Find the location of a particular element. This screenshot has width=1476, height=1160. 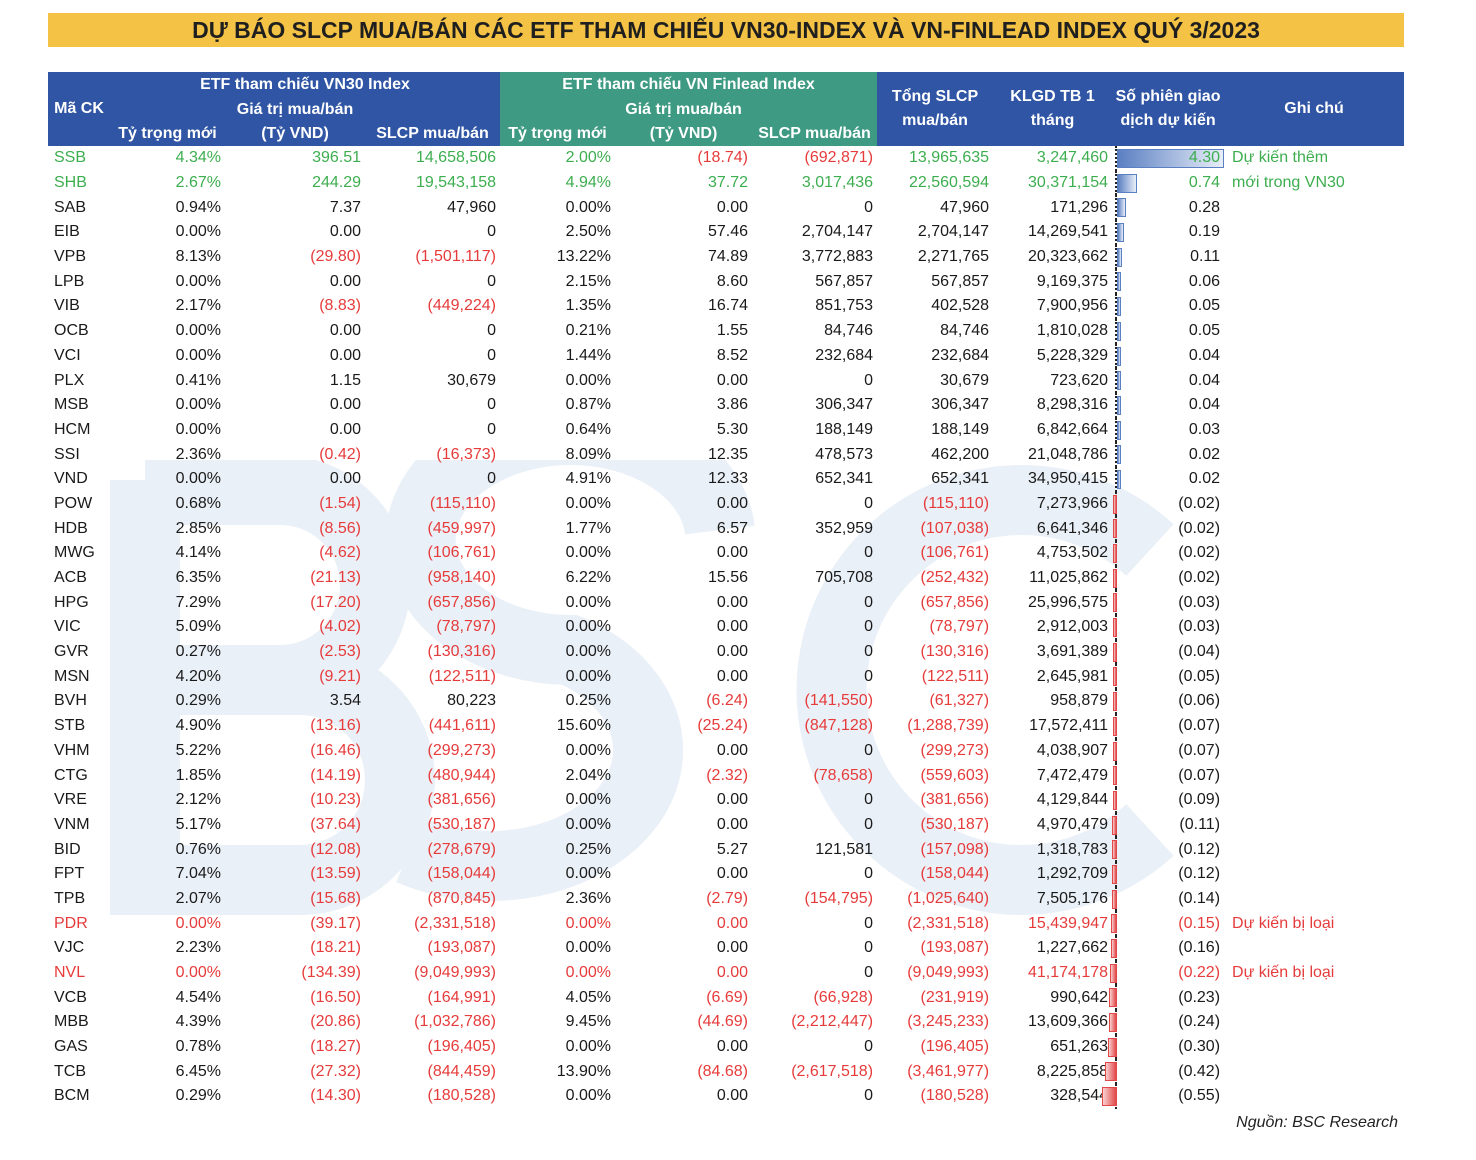

cell-finlead-shares: 121,581 is located at coordinates (844, 849).